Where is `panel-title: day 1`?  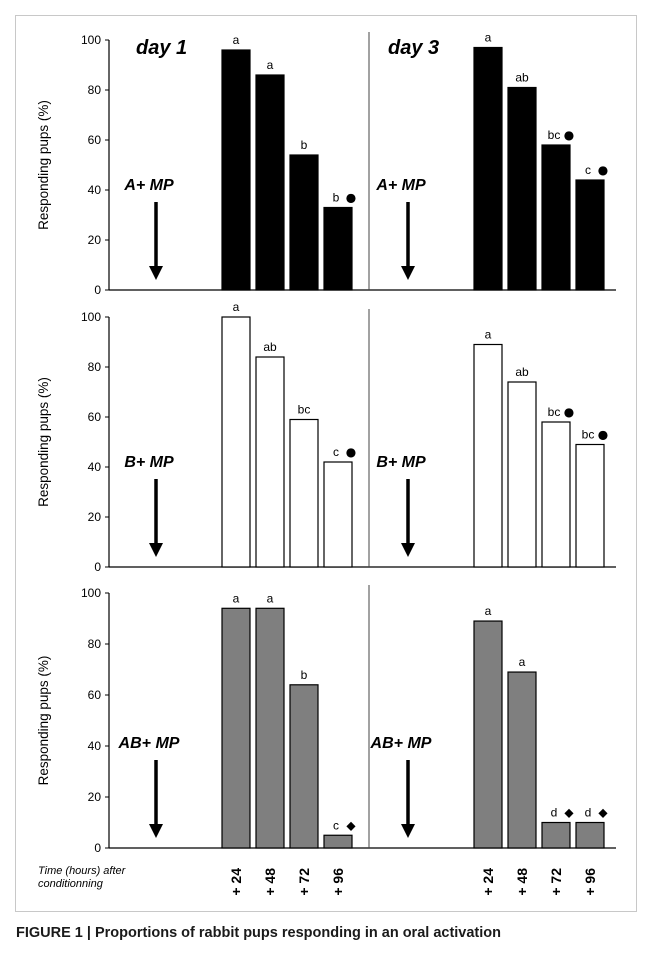 panel-title: day 1 is located at coordinates (161, 48).